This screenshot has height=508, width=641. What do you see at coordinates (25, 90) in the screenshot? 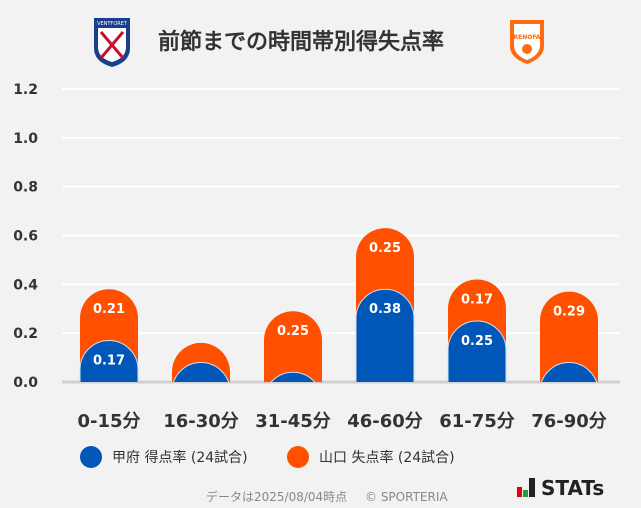
I see `y-tick-label: 1.2` at bounding box center [25, 90].